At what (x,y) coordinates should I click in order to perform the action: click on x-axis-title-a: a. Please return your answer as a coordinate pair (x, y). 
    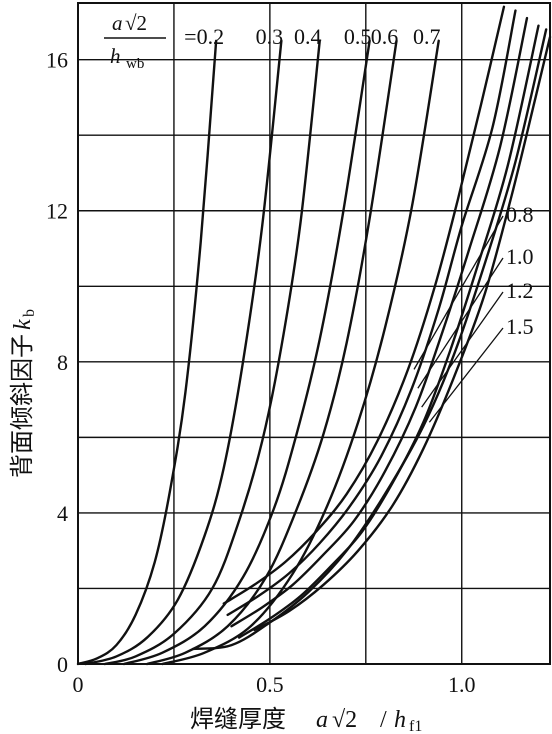
    Looking at the image, I should click on (322, 720).